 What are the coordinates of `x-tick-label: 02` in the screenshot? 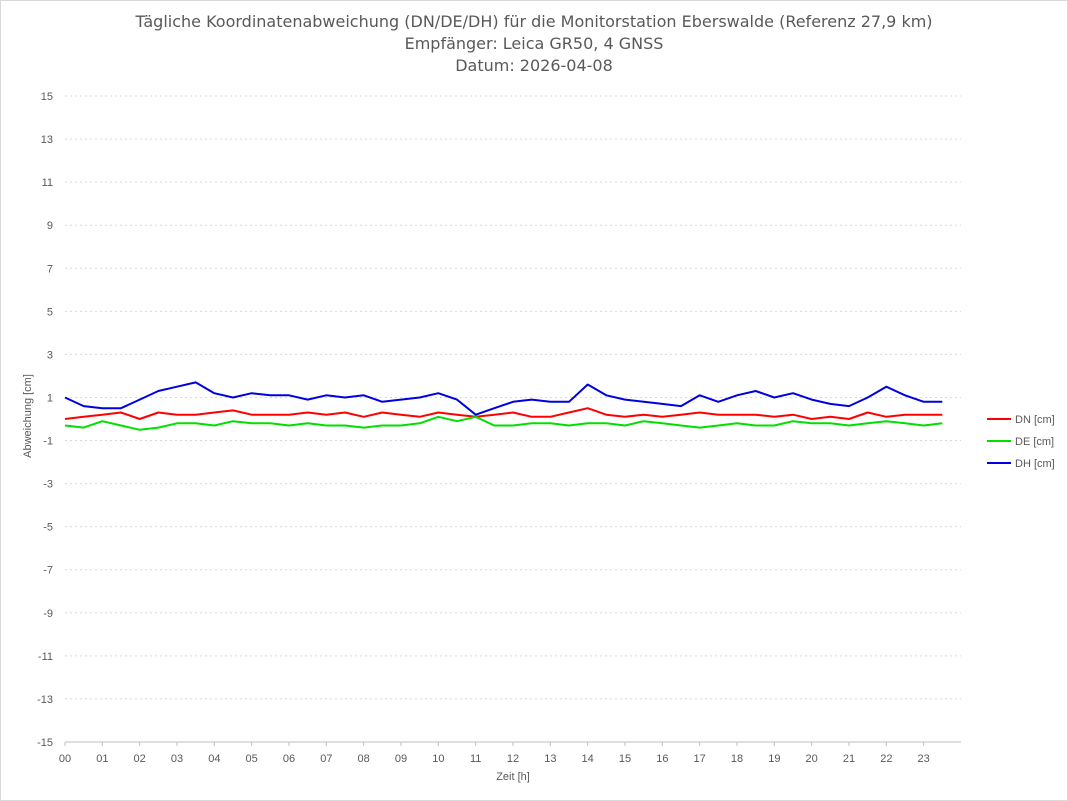 It's located at (140, 759).